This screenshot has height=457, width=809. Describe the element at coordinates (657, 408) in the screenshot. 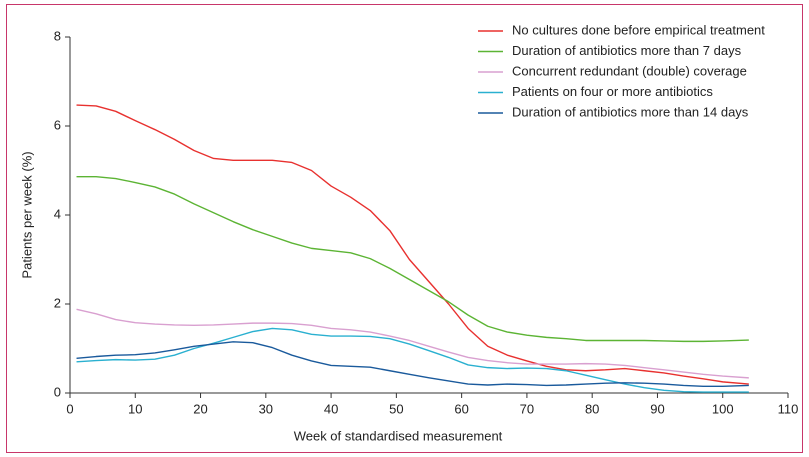

I see `x-tick-label: 90` at that location.